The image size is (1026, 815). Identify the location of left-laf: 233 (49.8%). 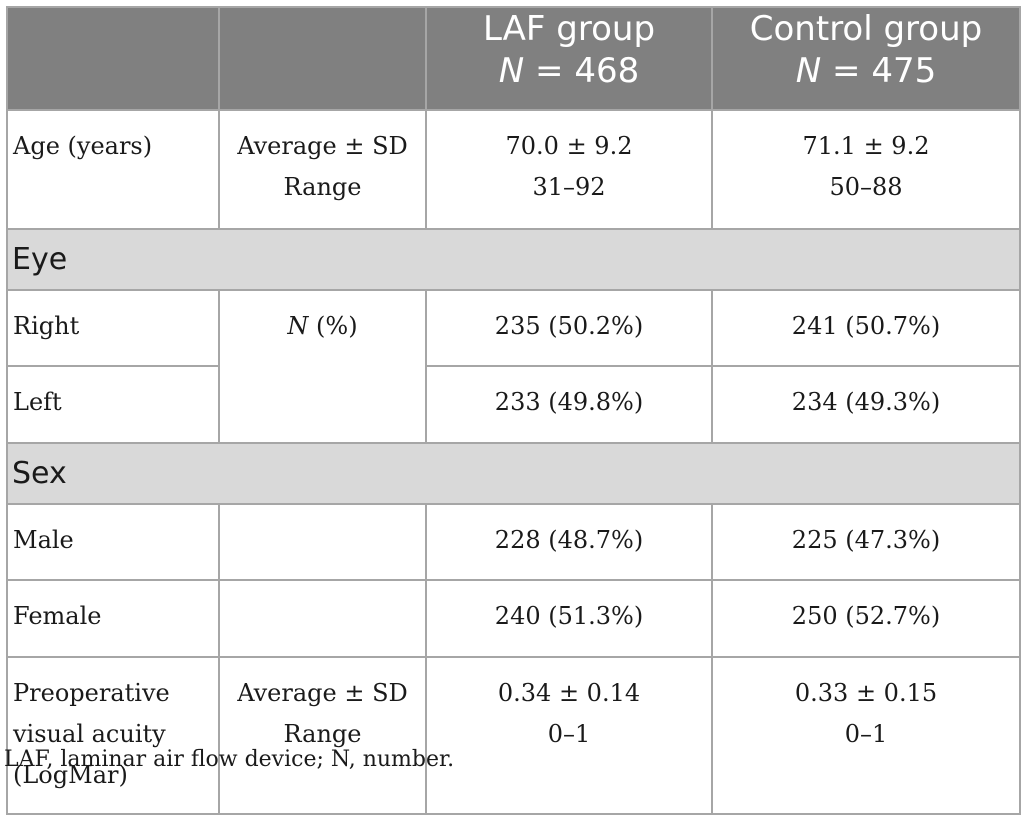
(569, 404).